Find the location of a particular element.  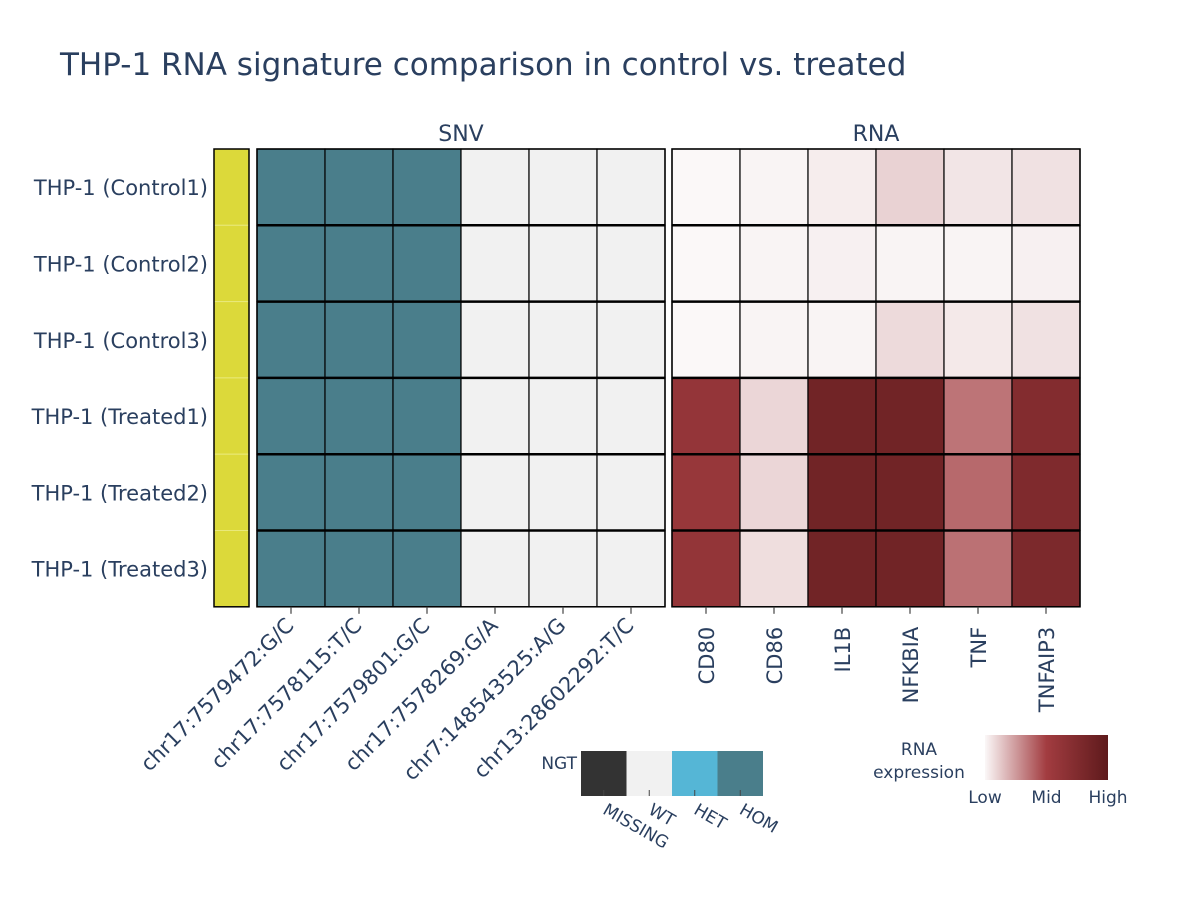

row-label: THP-1 (Control1) is located at coordinates (120, 188).